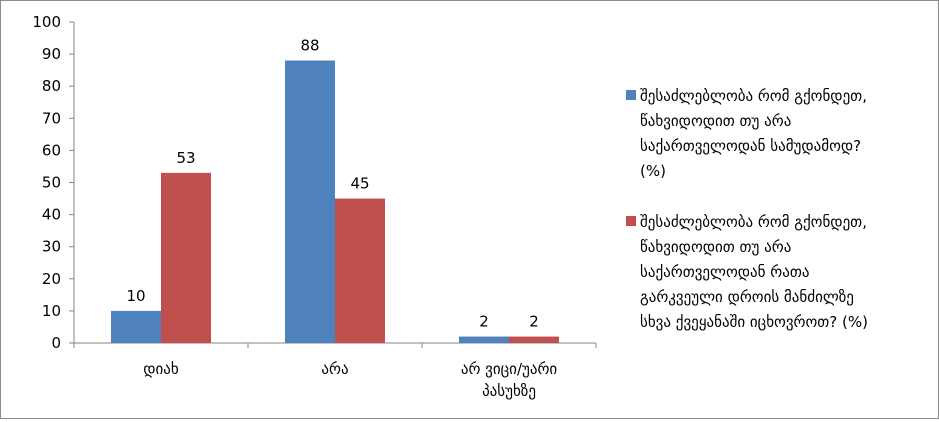 This screenshot has width=939, height=422. What do you see at coordinates (534, 322) in the screenshot?
I see `data-label-series-2-cat-3: 2` at bounding box center [534, 322].